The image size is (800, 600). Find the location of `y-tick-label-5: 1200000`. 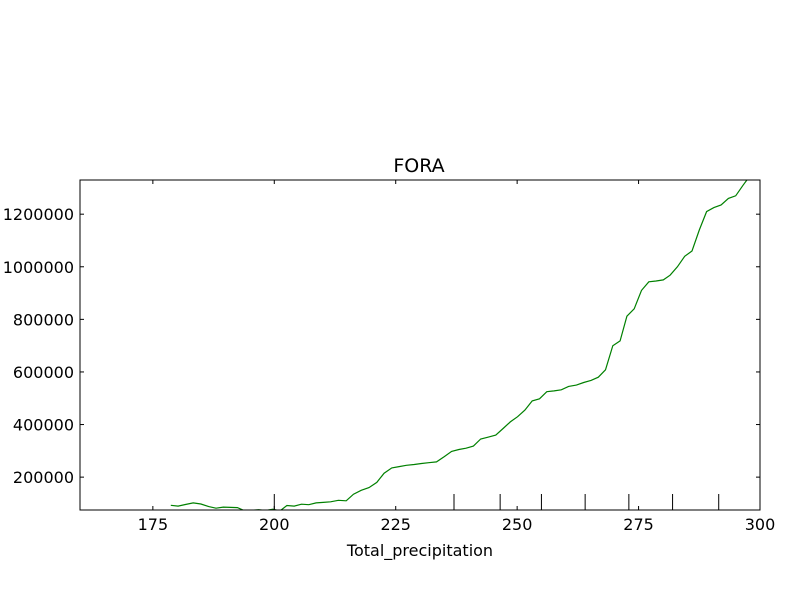

y-tick-label-5: 1200000 is located at coordinates (38, 214).